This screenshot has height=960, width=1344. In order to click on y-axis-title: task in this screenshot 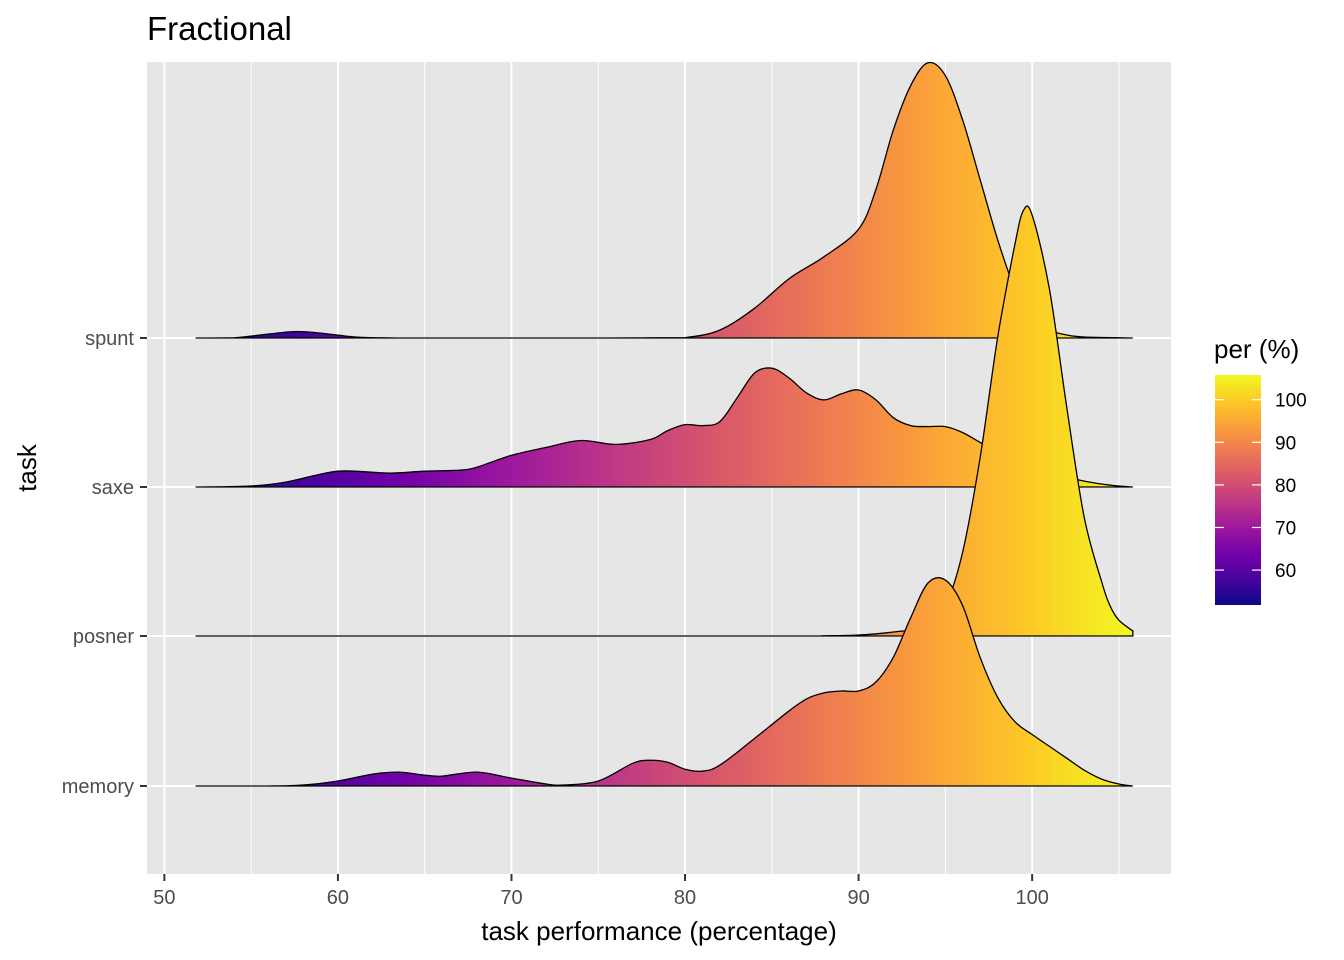, I will do `click(27, 467)`.